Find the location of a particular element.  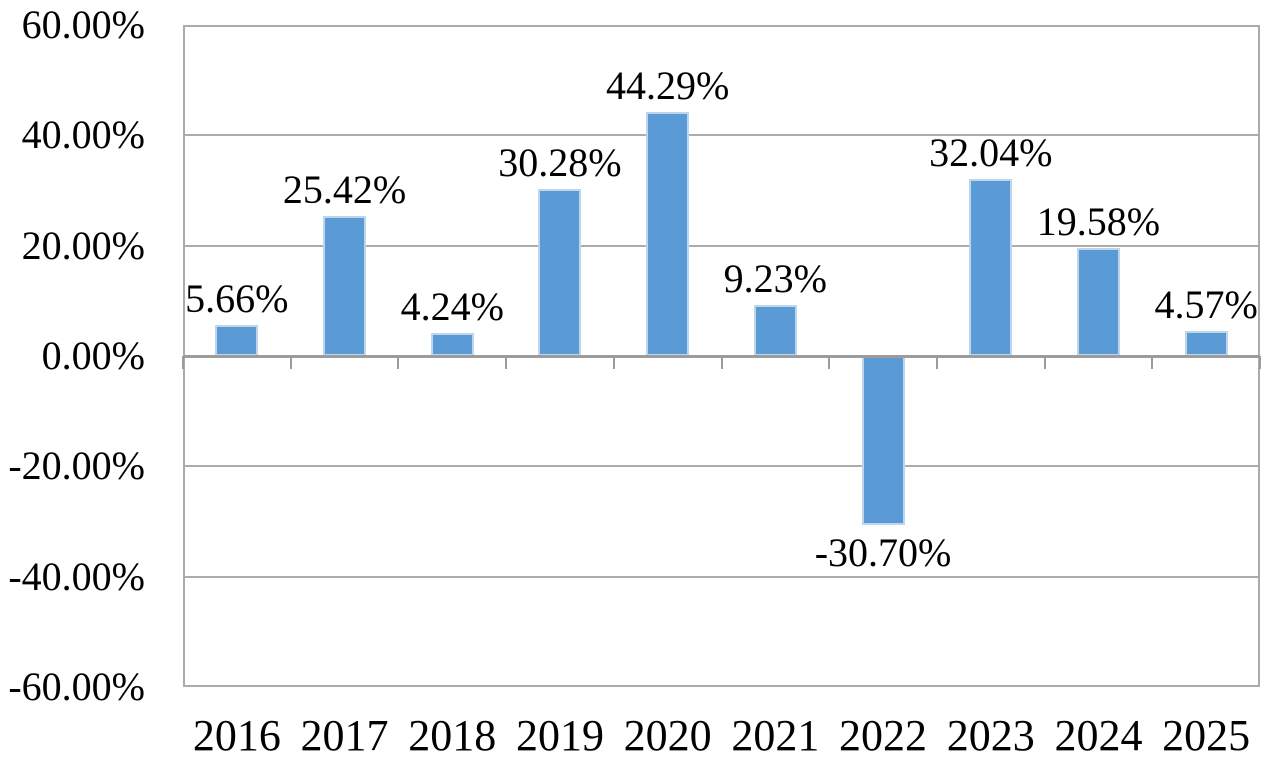

x-axis-label-2017: 2017 is located at coordinates (344, 735).